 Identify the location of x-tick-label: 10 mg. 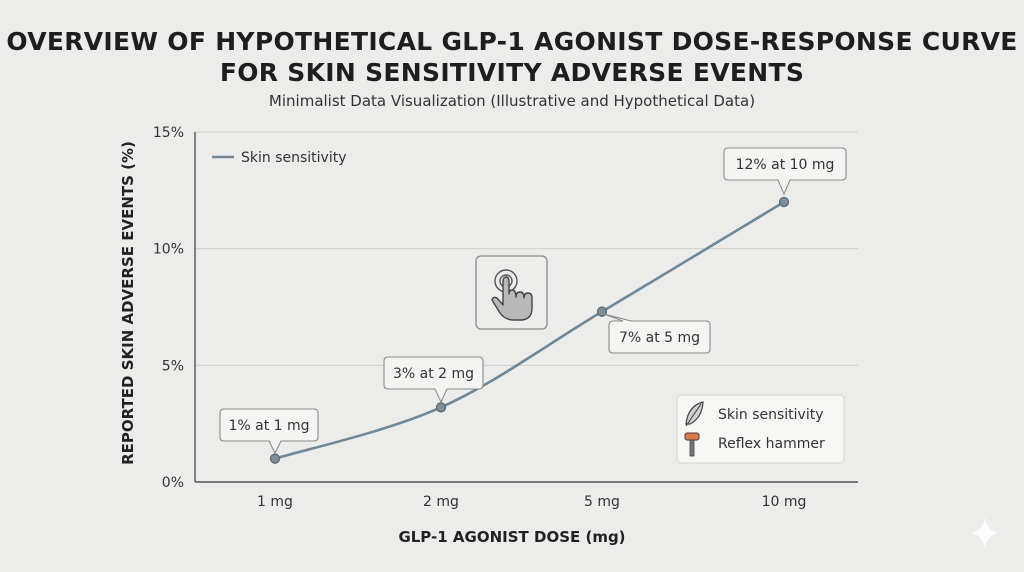
(784, 502).